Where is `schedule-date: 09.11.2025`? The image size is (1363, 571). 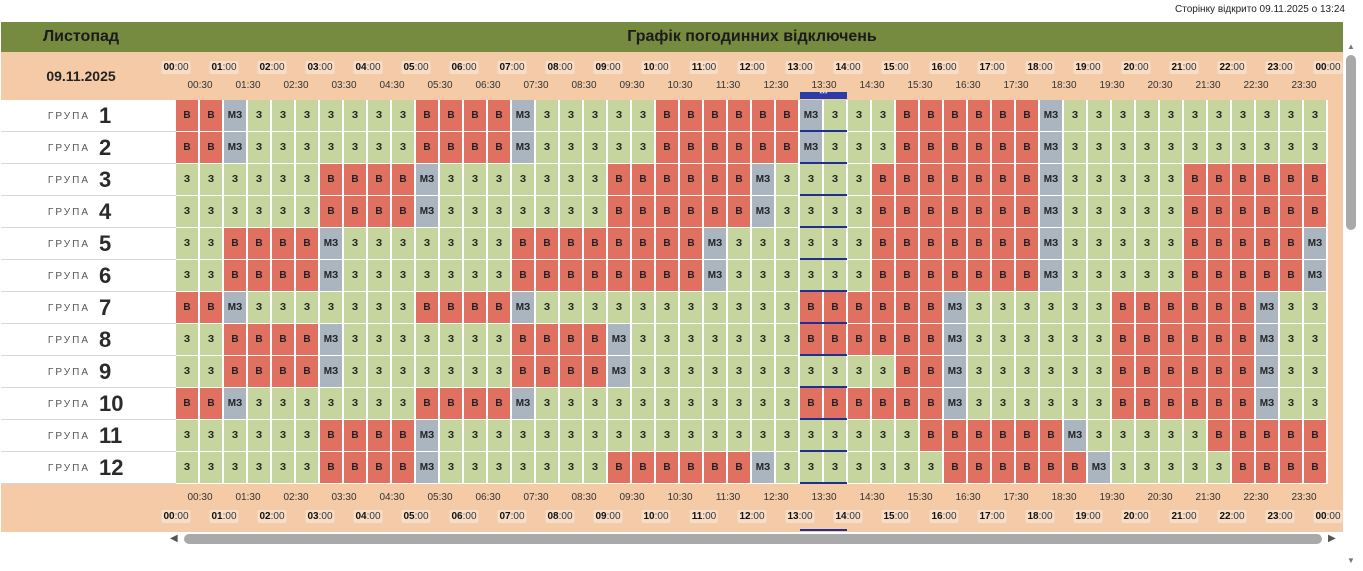 schedule-date: 09.11.2025 is located at coordinates (81, 76).